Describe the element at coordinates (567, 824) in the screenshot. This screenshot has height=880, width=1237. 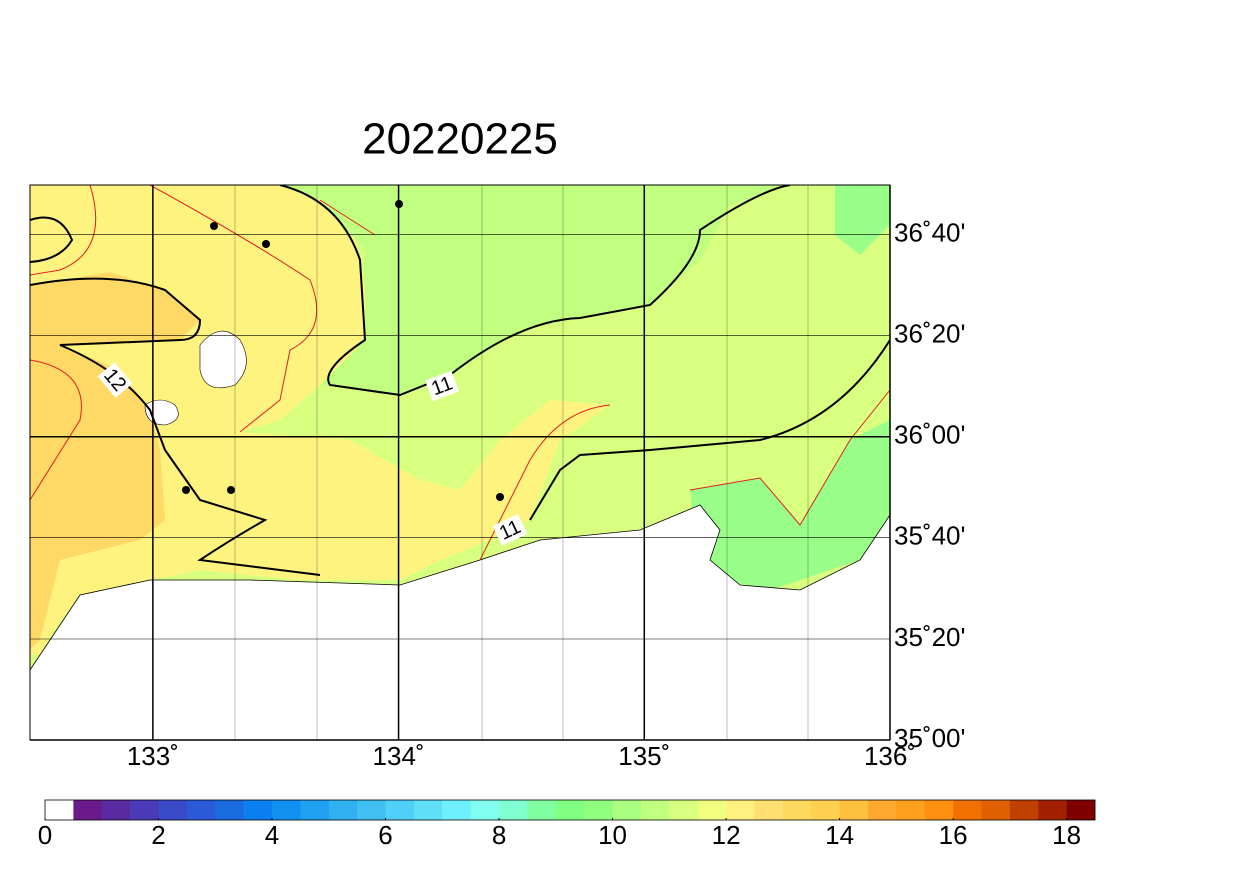
I see `colorbar: 0 2 4 6 8 10 12 14 16 18` at that location.